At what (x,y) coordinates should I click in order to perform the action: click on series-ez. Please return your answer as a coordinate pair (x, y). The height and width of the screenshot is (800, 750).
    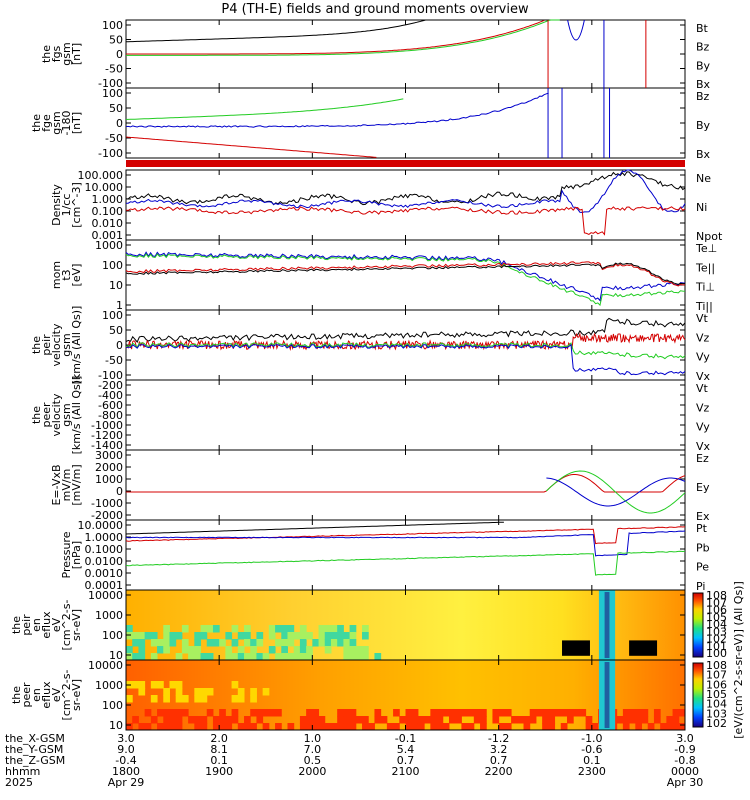
    Looking at the image, I should click on (406, 483).